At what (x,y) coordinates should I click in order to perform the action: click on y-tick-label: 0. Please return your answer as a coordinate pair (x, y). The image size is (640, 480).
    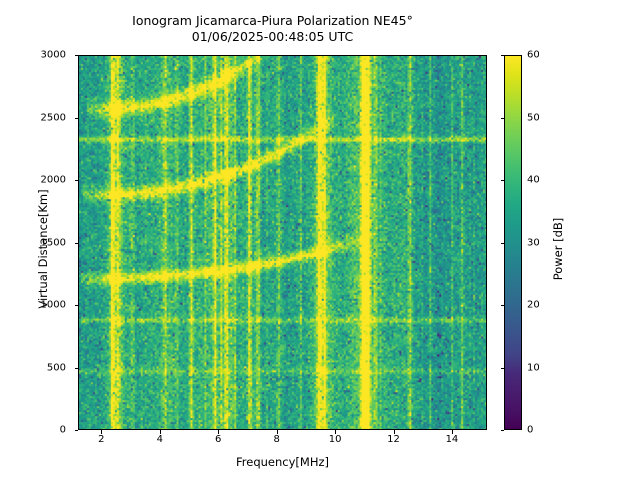
    Looking at the image, I should click on (62, 430).